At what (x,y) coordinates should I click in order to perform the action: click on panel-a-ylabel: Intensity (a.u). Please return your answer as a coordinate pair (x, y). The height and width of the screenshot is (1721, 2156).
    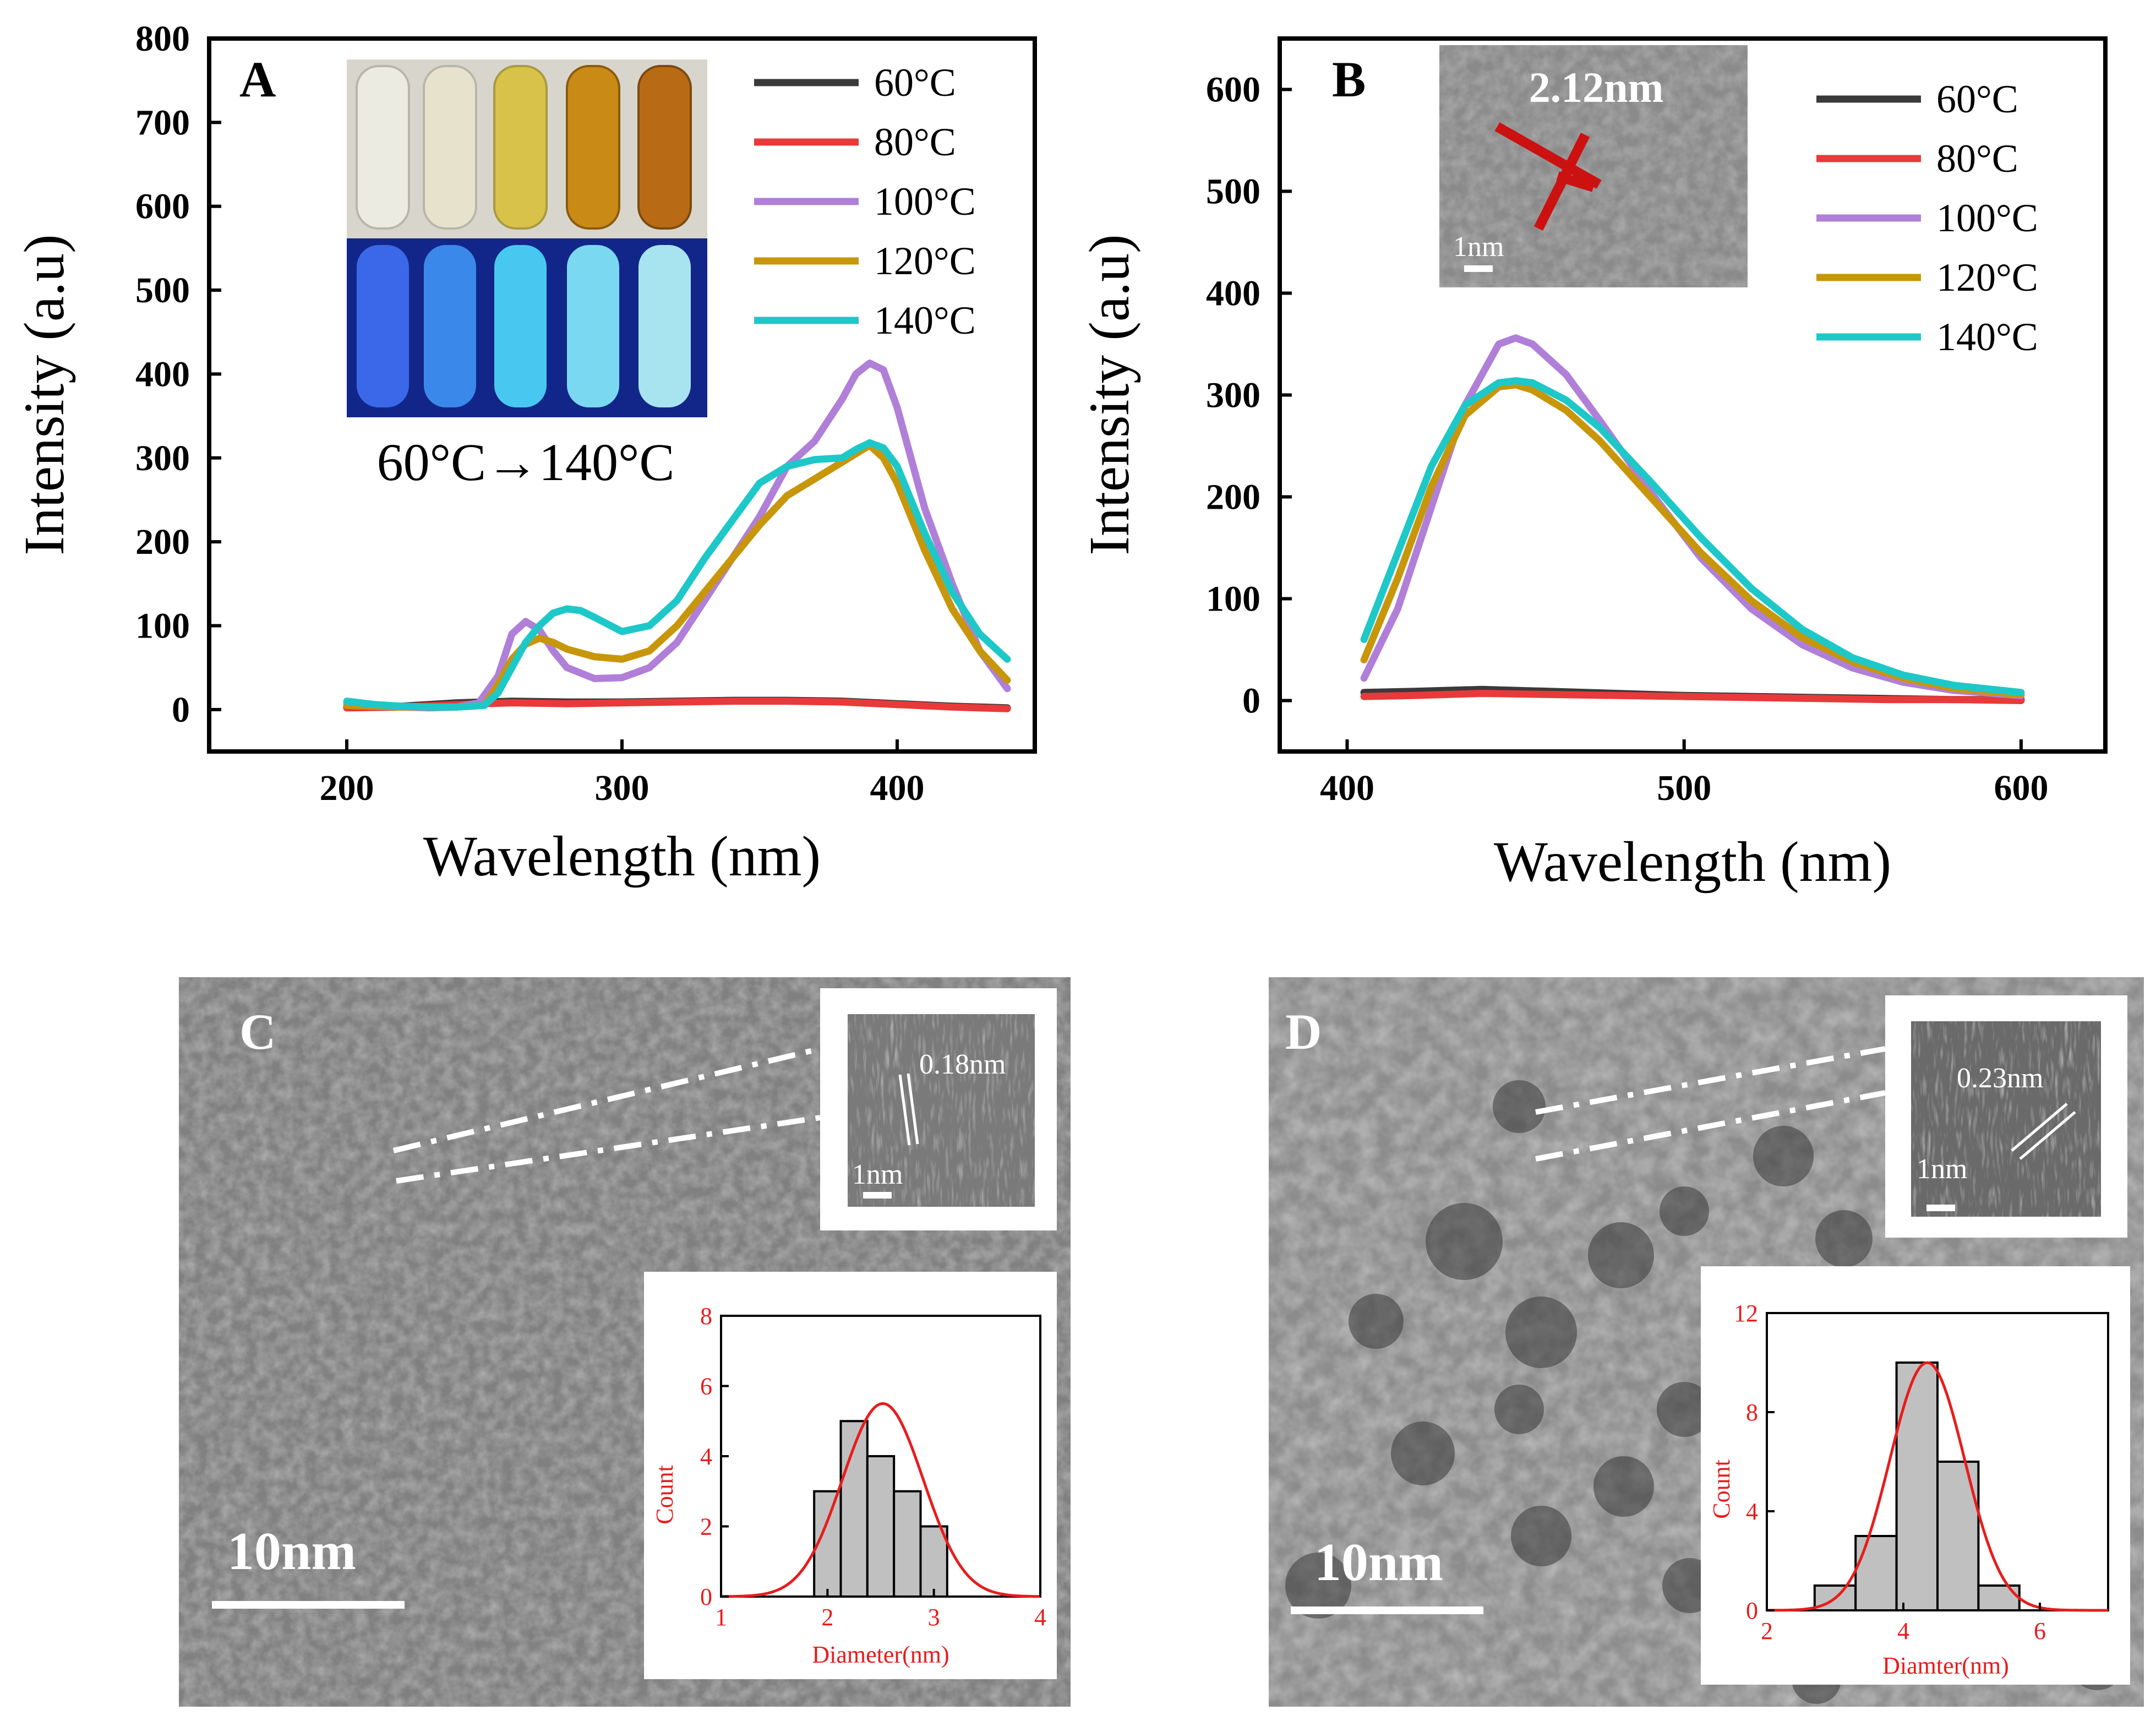
    Looking at the image, I should click on (45, 394).